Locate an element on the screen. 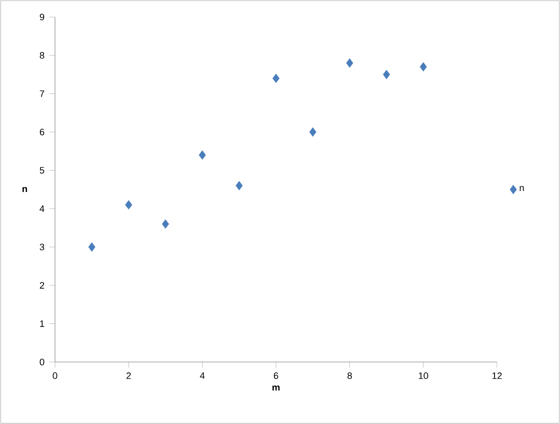 The height and width of the screenshot is (424, 560). x-tick-label: 12 is located at coordinates (497, 375).